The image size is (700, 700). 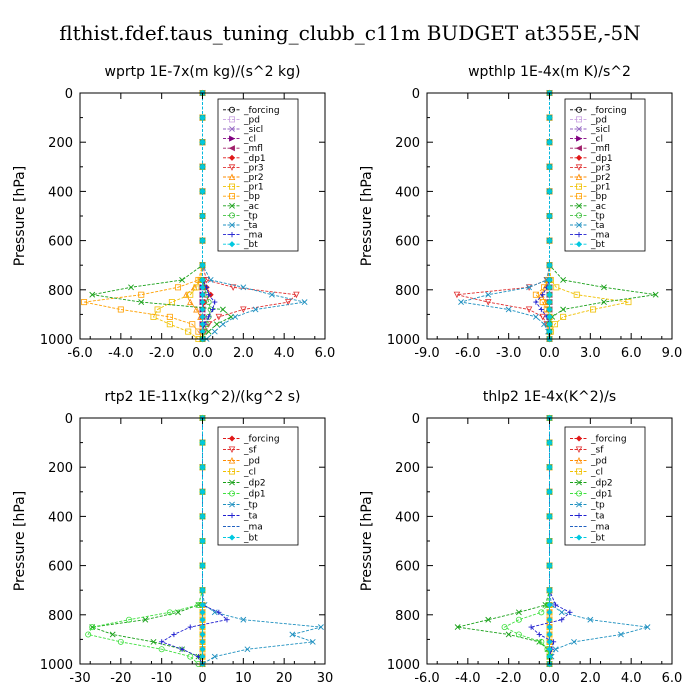 I want to click on series-line-ac, so click(x=162, y=216).